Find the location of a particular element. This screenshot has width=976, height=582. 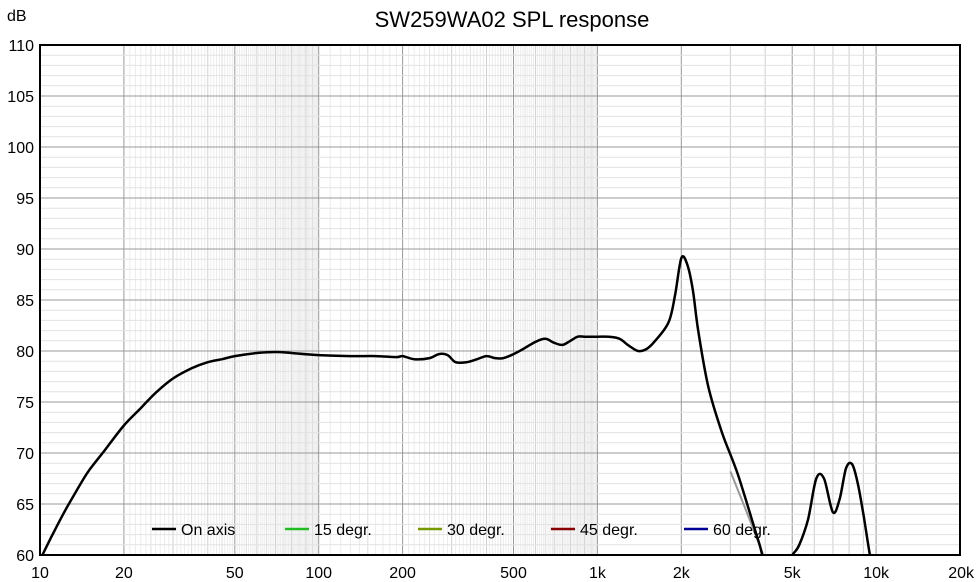

y-tick-label: 85 is located at coordinates (25, 301).